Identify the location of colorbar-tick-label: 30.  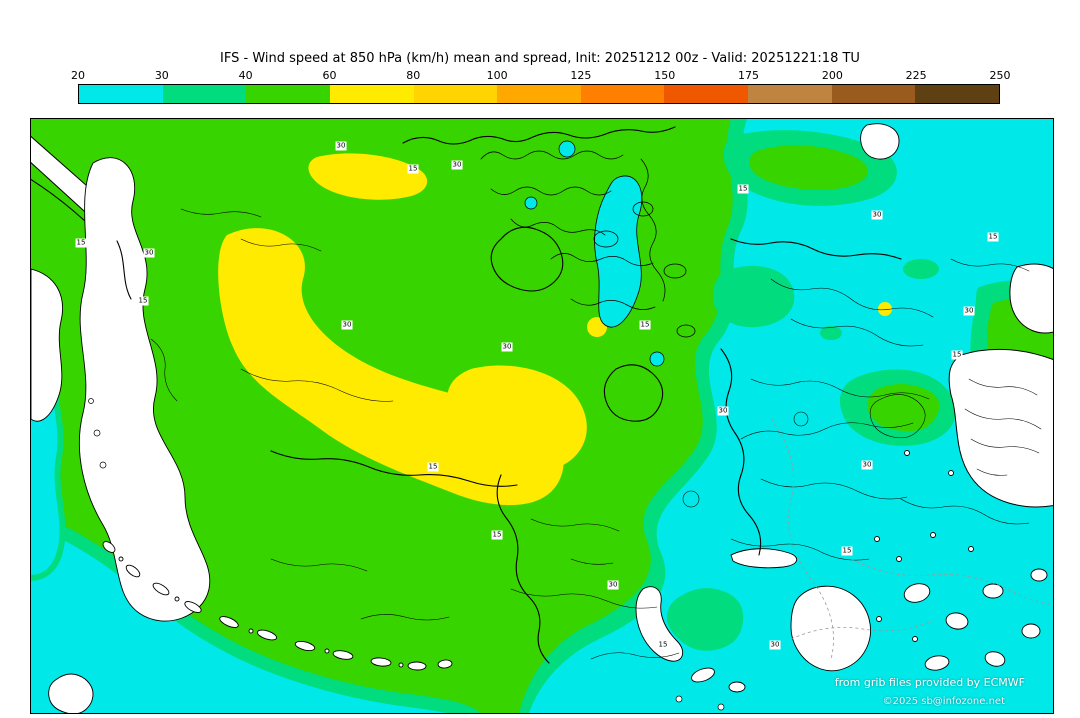
(161, 75).